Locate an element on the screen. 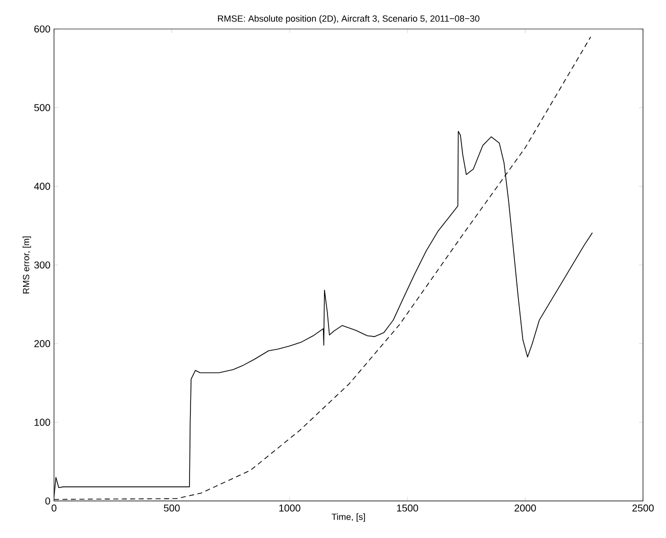  y-tick-label: 100 is located at coordinates (42, 422).